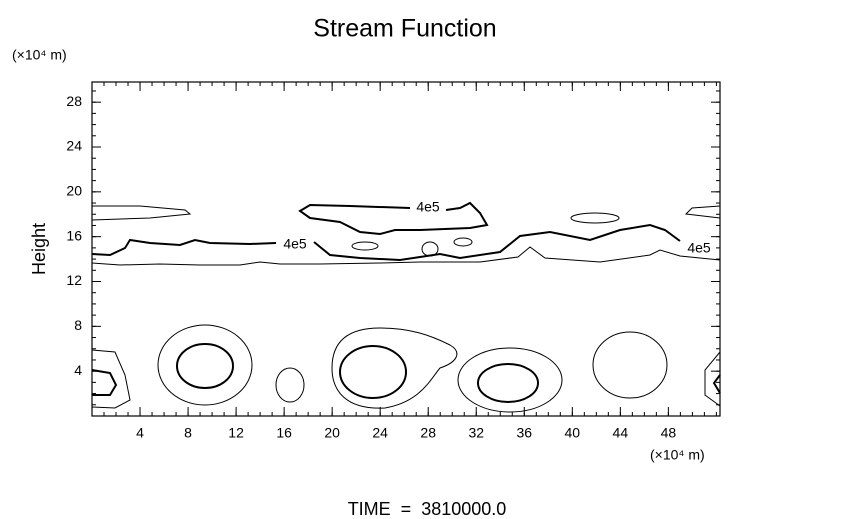 The height and width of the screenshot is (519, 854). Describe the element at coordinates (380, 433) in the screenshot. I see `x-tick-label: 24` at that location.